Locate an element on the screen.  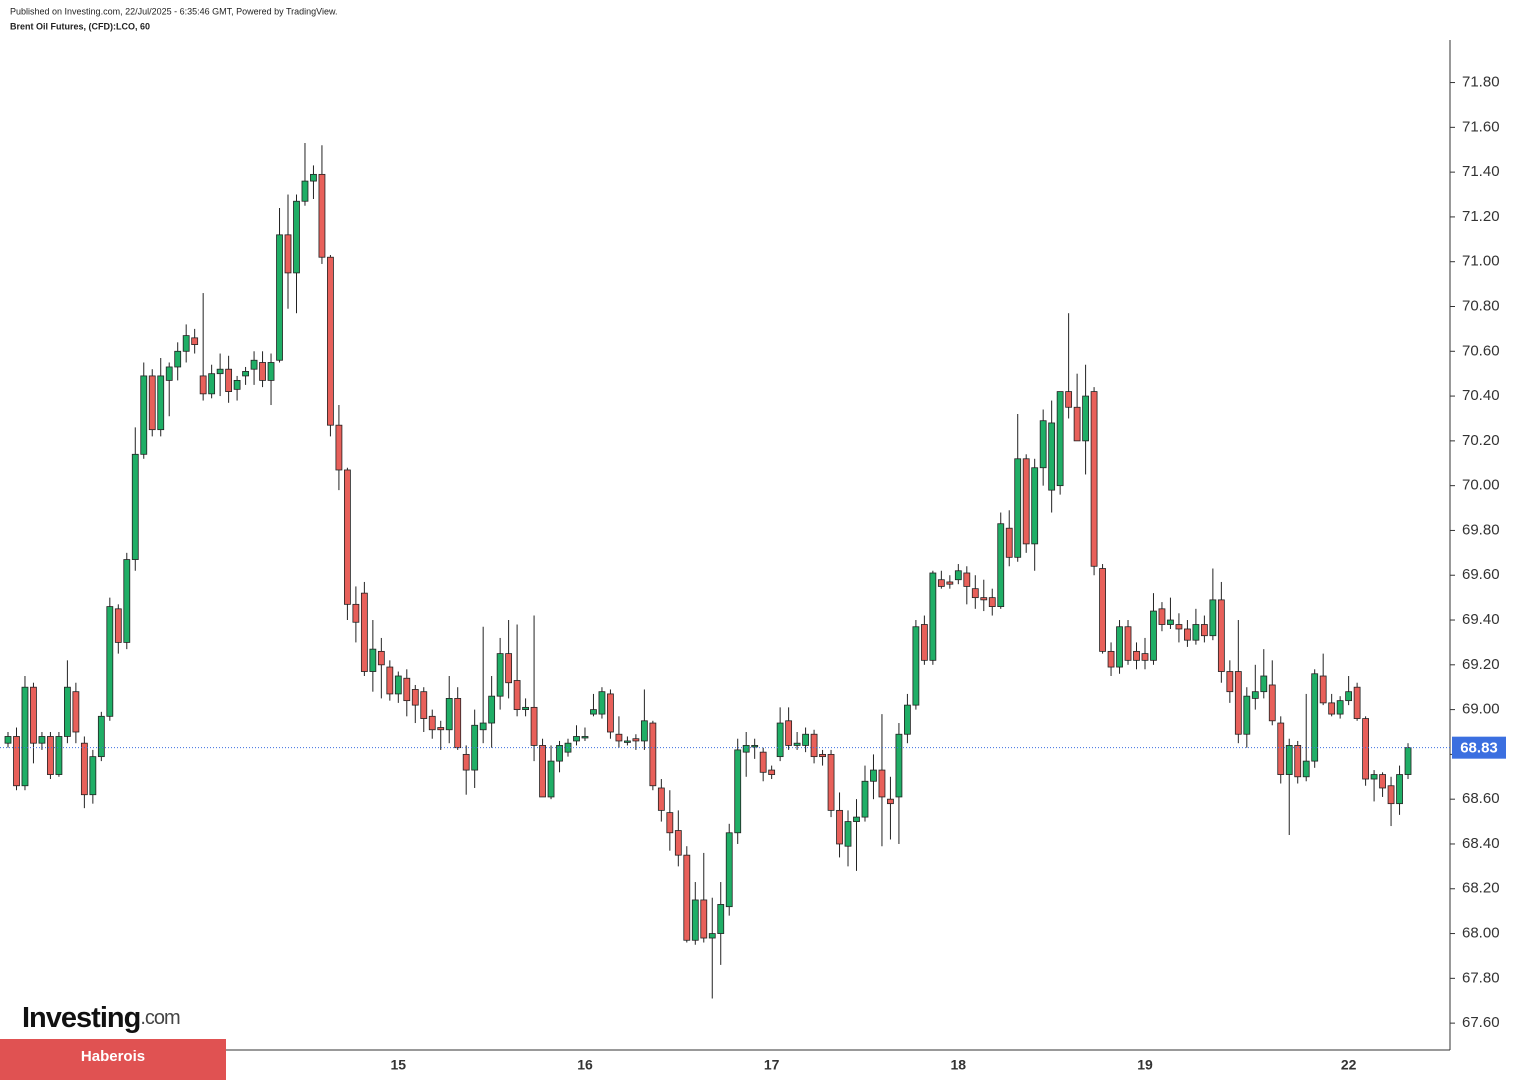
y-tick-label: 71.00 is located at coordinates (1481, 261).